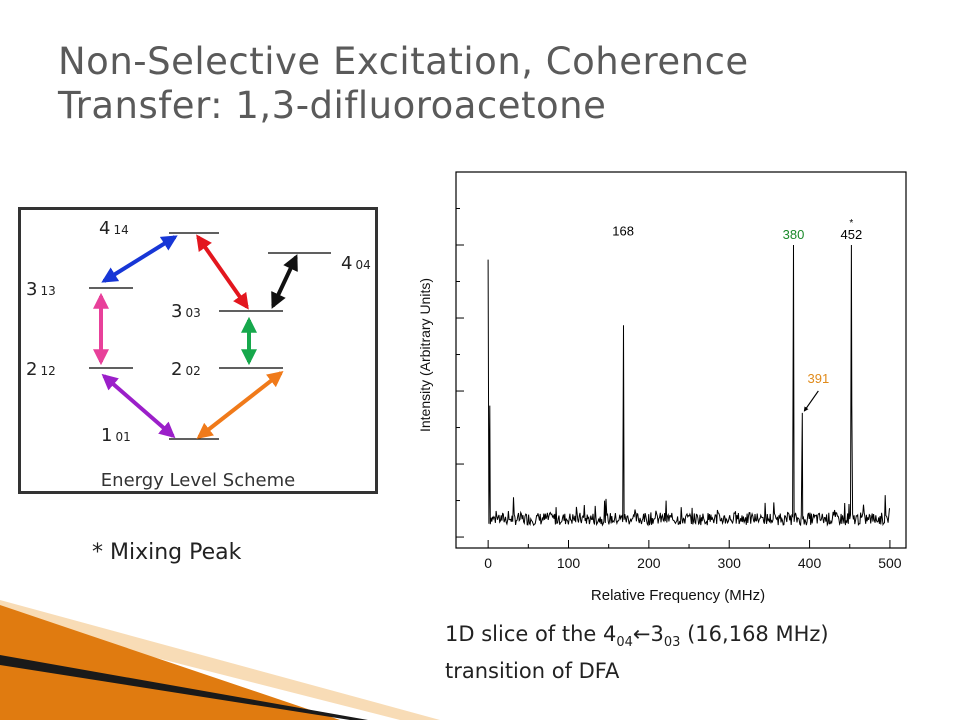 The height and width of the screenshot is (720, 960). What do you see at coordinates (811, 401) in the screenshot?
I see `peak-label-arrow` at bounding box center [811, 401].